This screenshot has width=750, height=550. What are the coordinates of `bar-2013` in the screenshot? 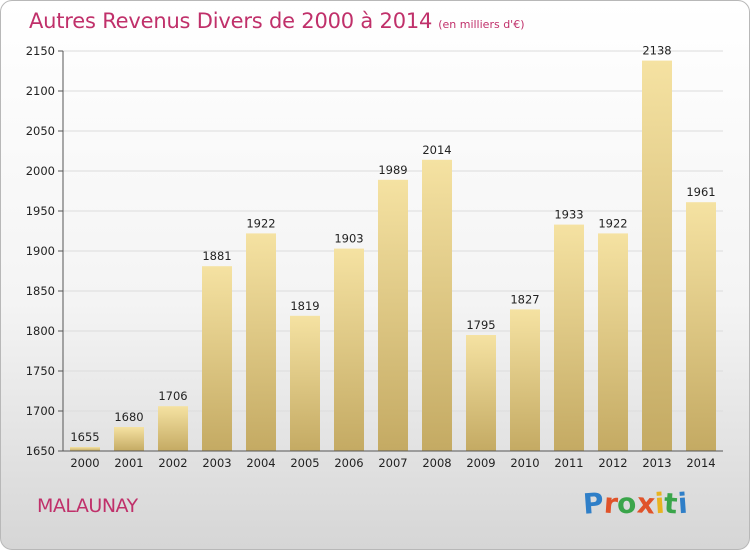 It's located at (657, 255).